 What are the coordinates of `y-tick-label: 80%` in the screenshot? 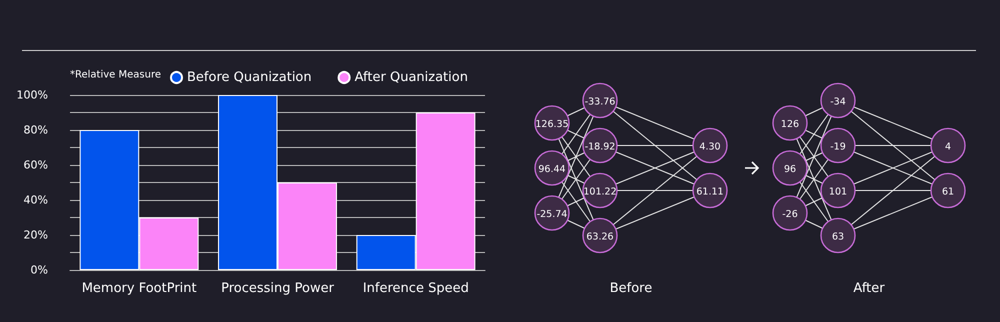 It's located at (36, 130).